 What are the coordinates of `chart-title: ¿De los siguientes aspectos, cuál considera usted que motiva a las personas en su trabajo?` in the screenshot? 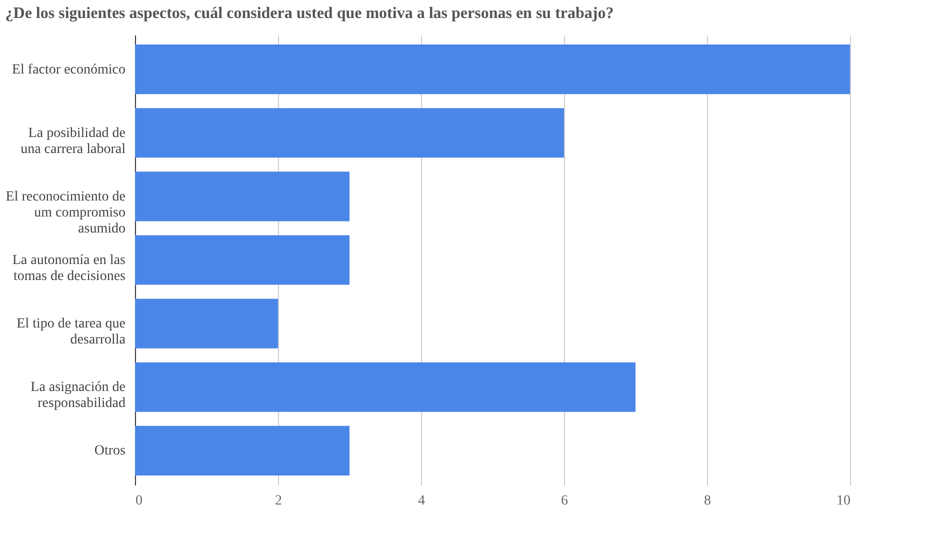 It's located at (309, 13).